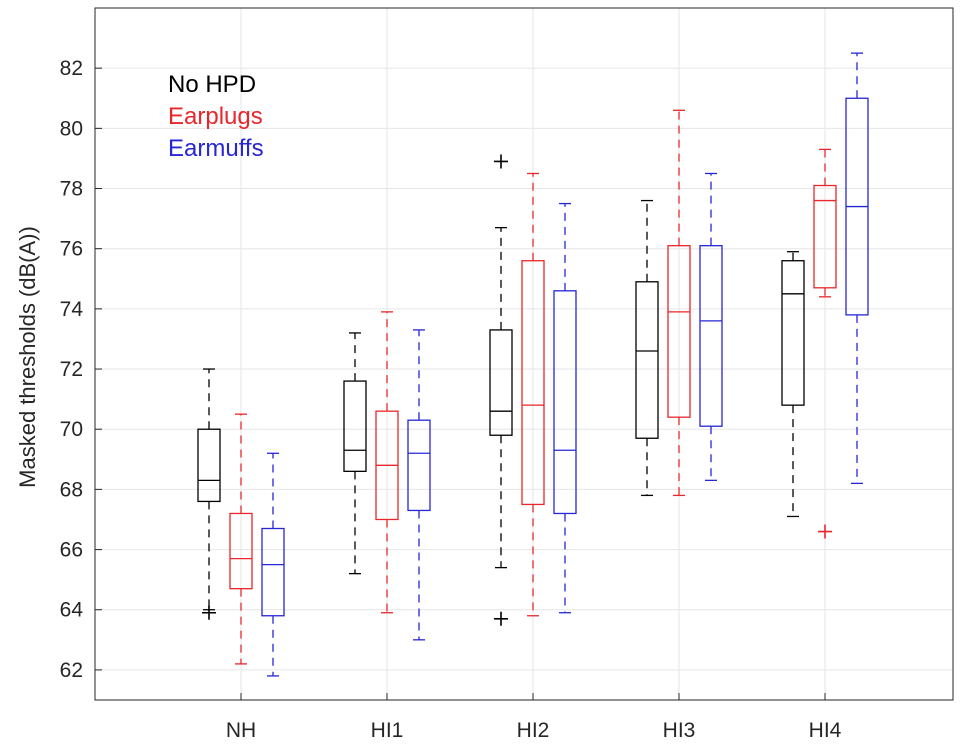 This screenshot has width=963, height=745. I want to click on legend-entry: No HPD, so click(212, 84).